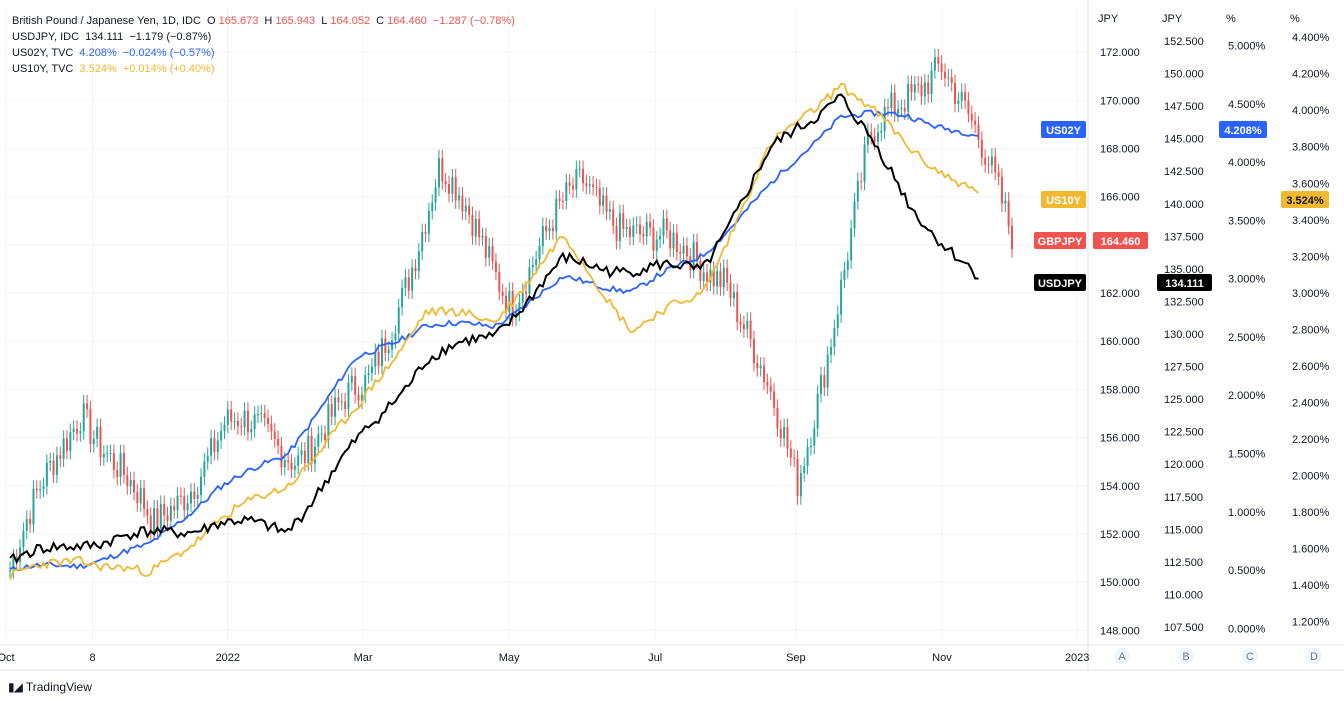 The height and width of the screenshot is (701, 1344). I want to click on series-name-tag: GBPJPY, so click(1060, 240).